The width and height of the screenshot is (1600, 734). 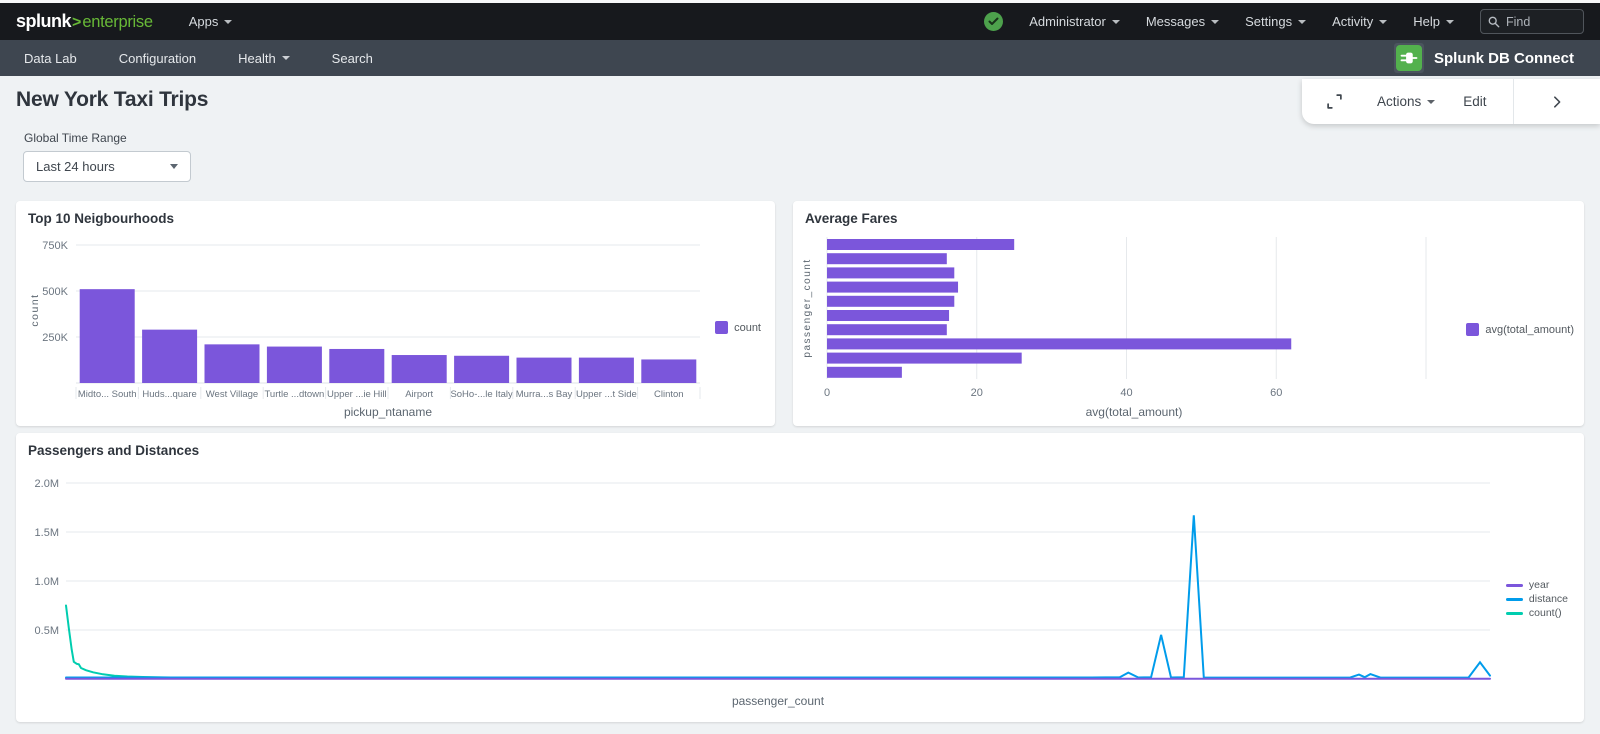 I want to click on administrator-menu: Administrator, so click(x=1074, y=21).